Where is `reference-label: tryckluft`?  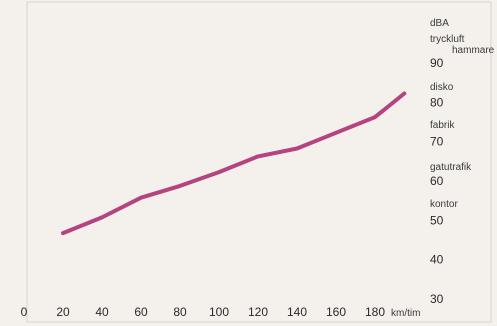
reference-label: tryckluft is located at coordinates (447, 39).